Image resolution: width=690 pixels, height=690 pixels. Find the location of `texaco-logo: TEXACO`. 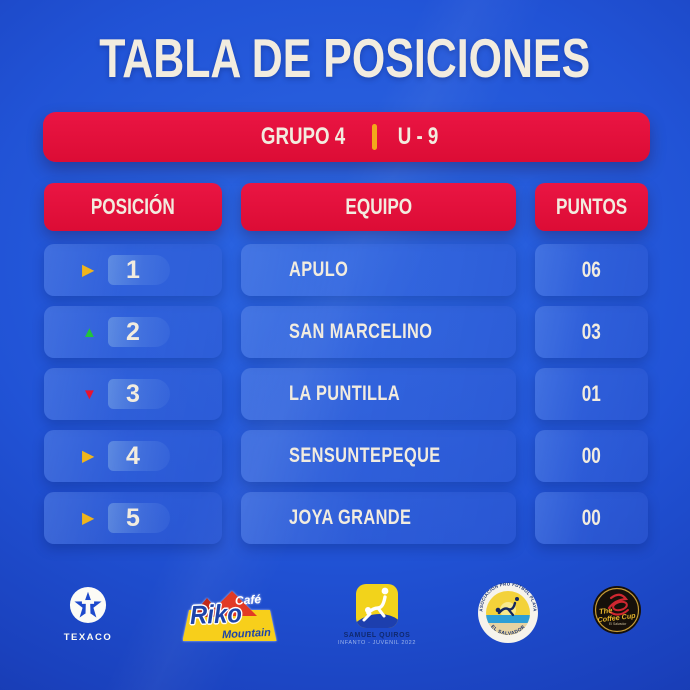

texaco-logo: TEXACO is located at coordinates (88, 614).